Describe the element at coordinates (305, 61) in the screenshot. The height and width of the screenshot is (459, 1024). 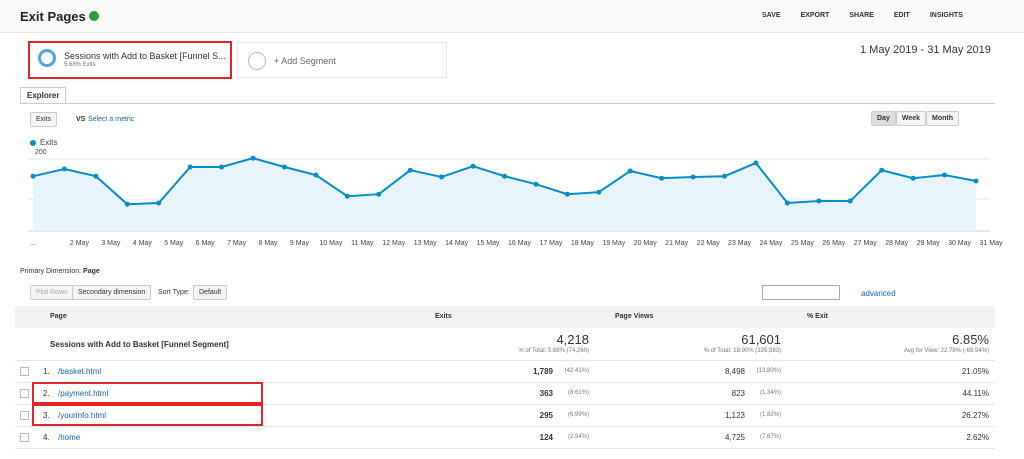
I see `add-segment: + Add Segment` at that location.